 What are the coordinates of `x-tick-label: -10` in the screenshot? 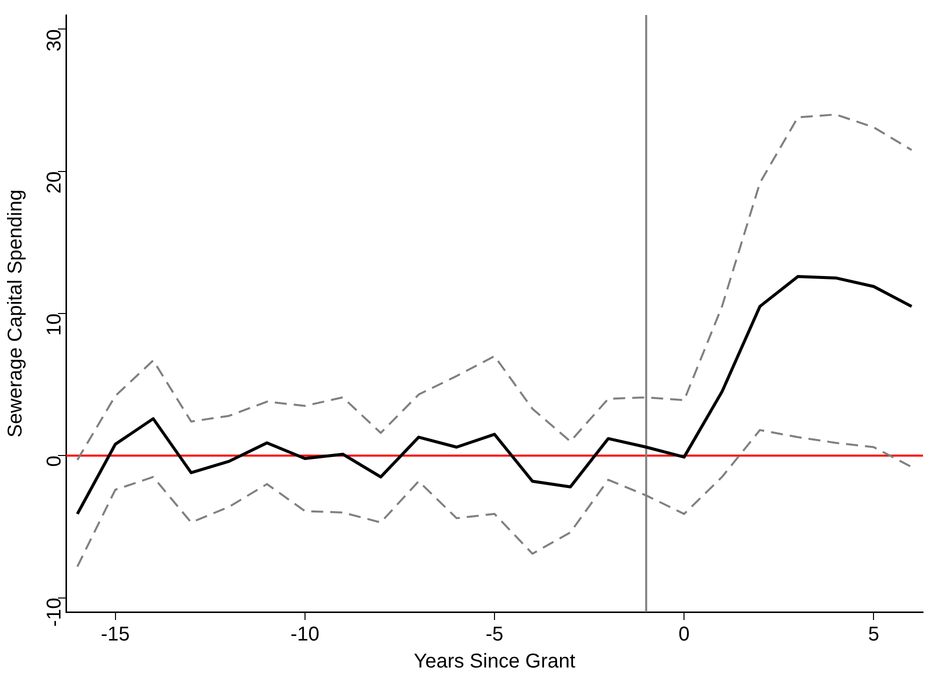 It's located at (305, 635).